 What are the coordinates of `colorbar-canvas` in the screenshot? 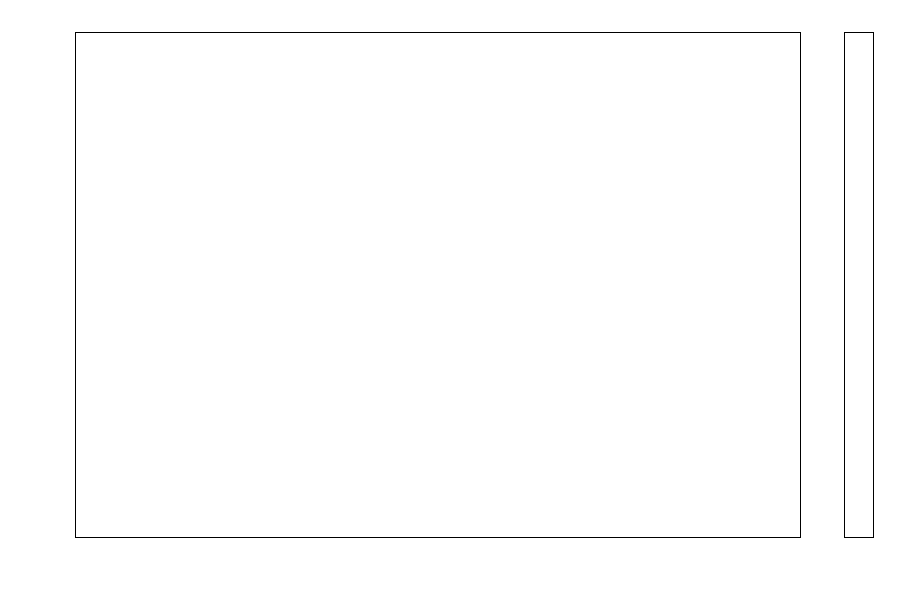 It's located at (859, 285).